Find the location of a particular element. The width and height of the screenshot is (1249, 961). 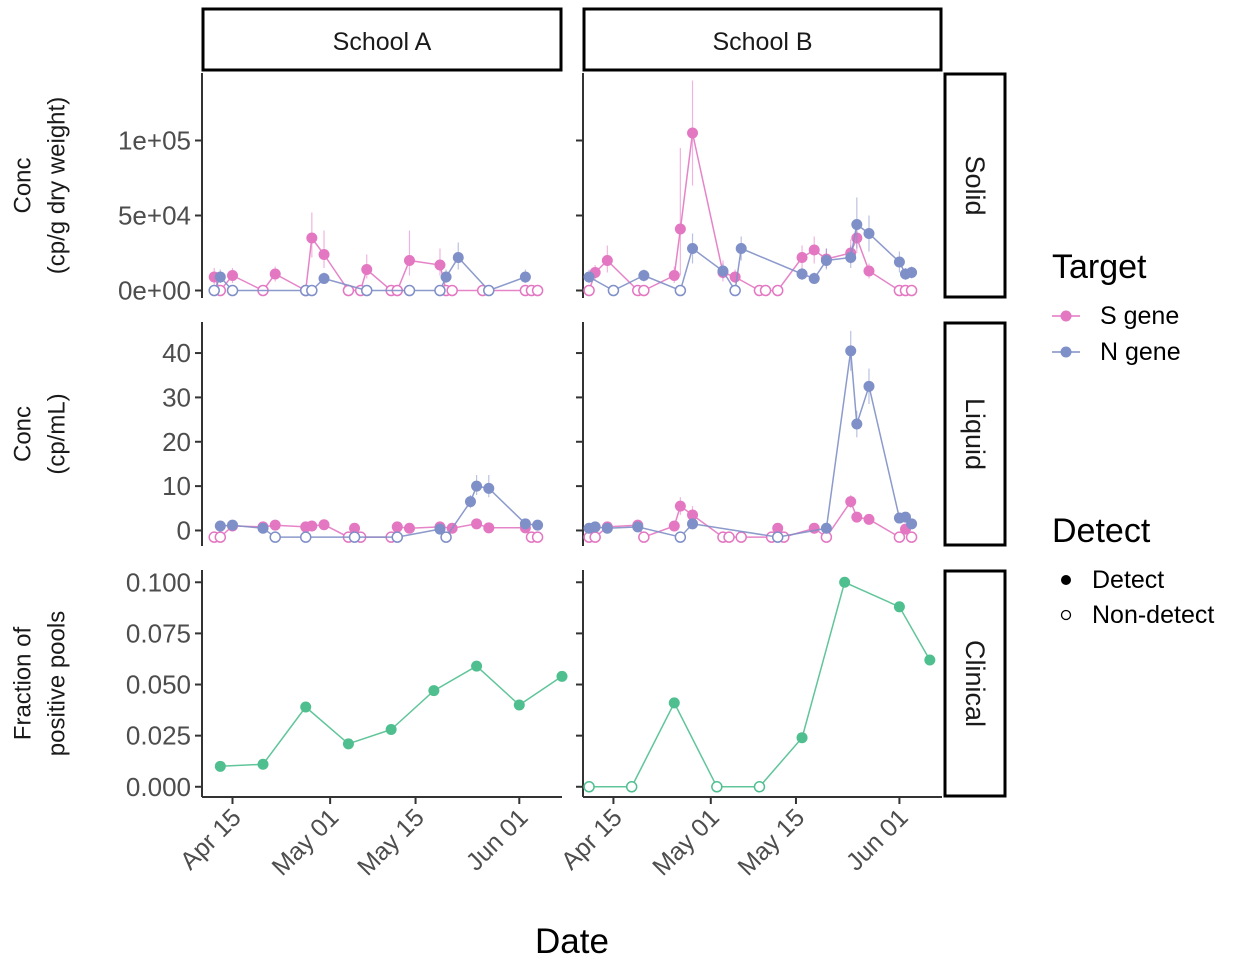

y-tick-label: 0.075 is located at coordinates (158, 633).